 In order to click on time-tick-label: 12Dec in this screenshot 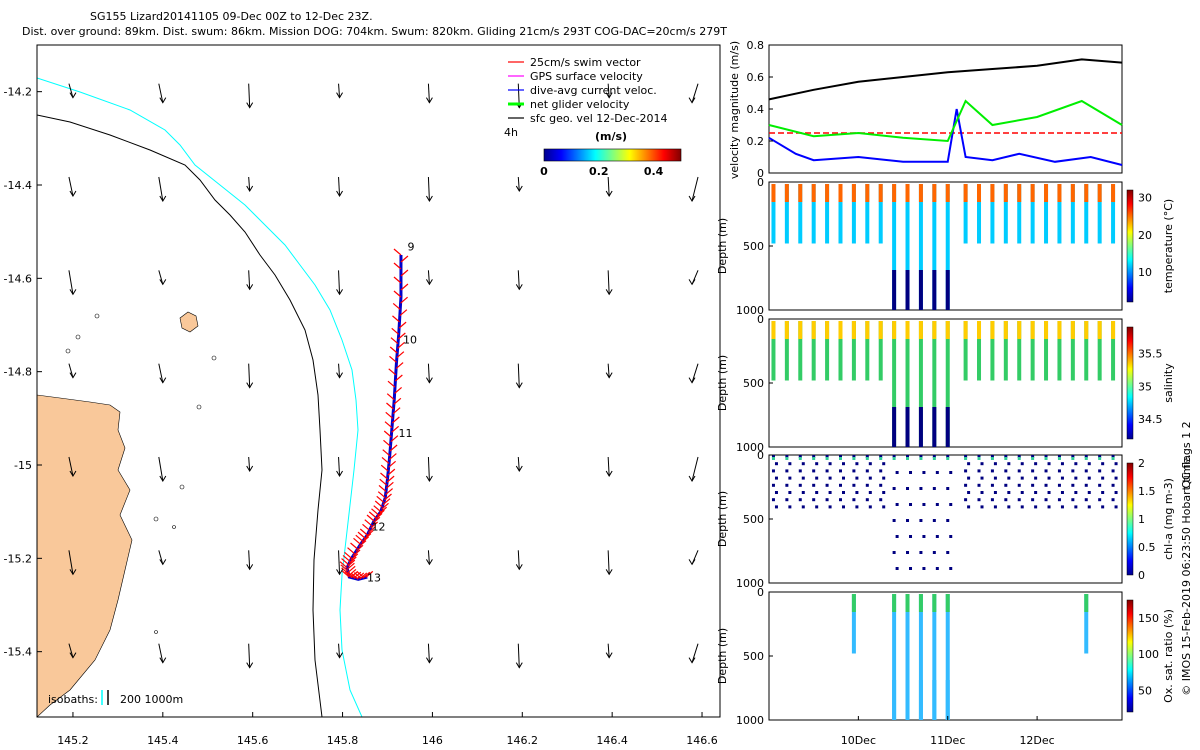, I will do `click(1036, 740)`.